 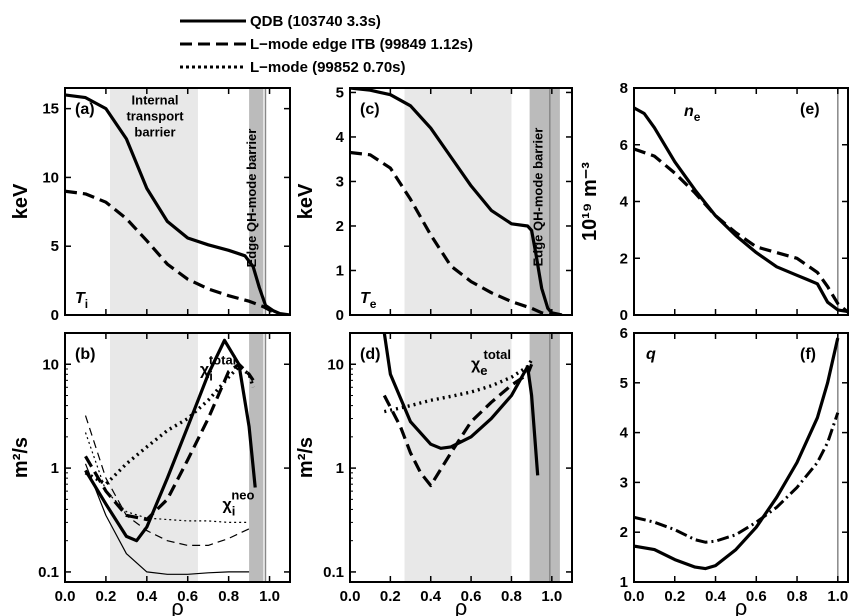 I want to click on plot-frame-a, so click(x=177, y=201).